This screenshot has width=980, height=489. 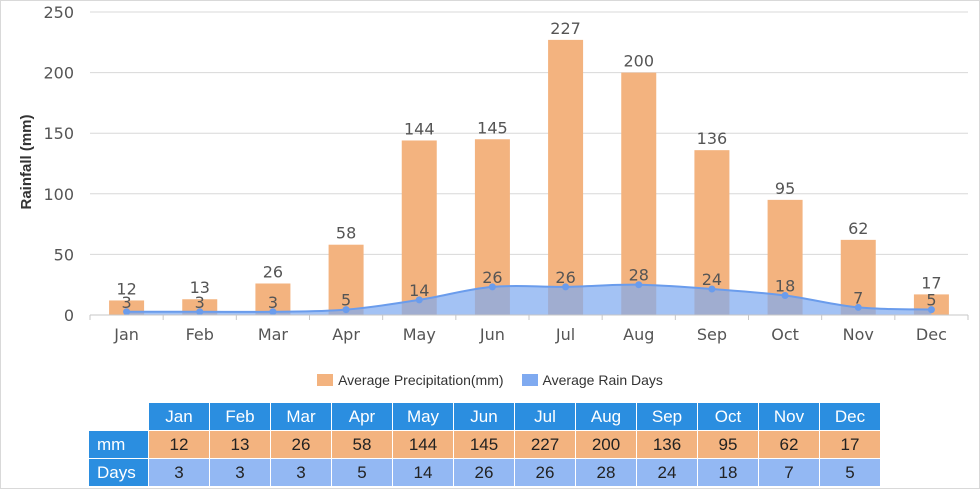 What do you see at coordinates (565, 28) in the screenshot?
I see `precipitation-data-label: 227` at bounding box center [565, 28].